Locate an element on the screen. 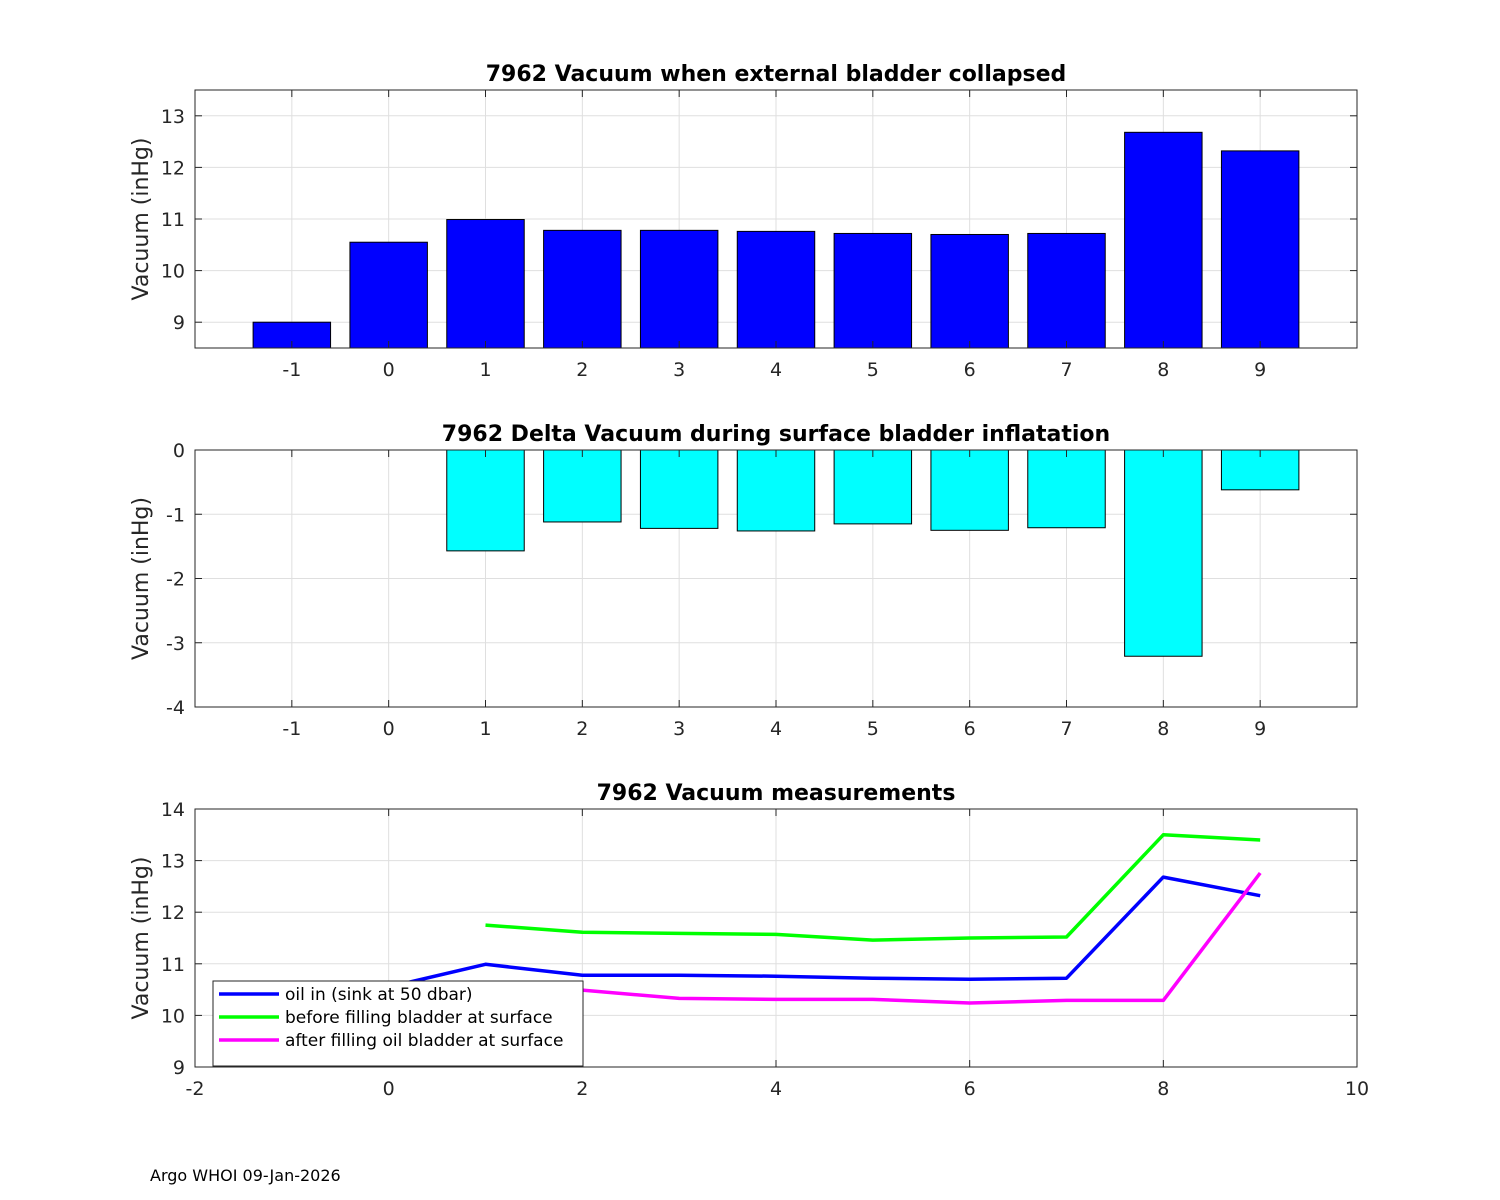 The width and height of the screenshot is (1500, 1200). x-tick-label: 10 is located at coordinates (1357, 1089).